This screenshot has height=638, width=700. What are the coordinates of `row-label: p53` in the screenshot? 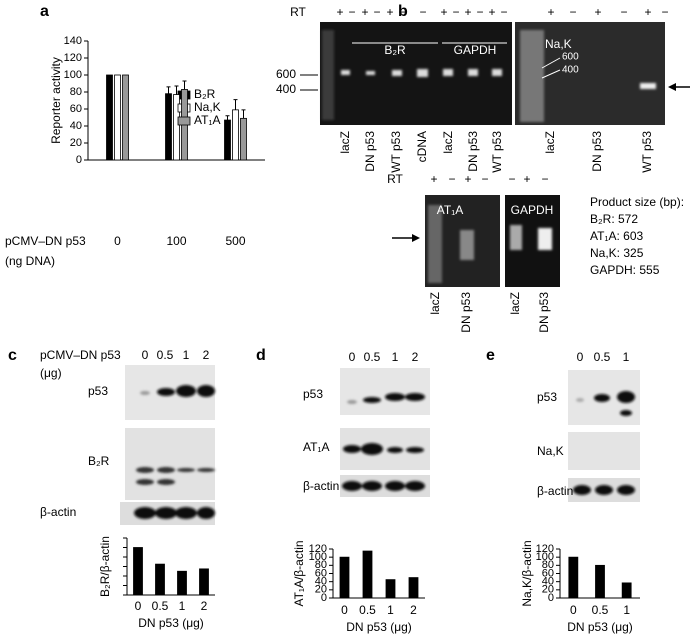 It's located at (547, 397).